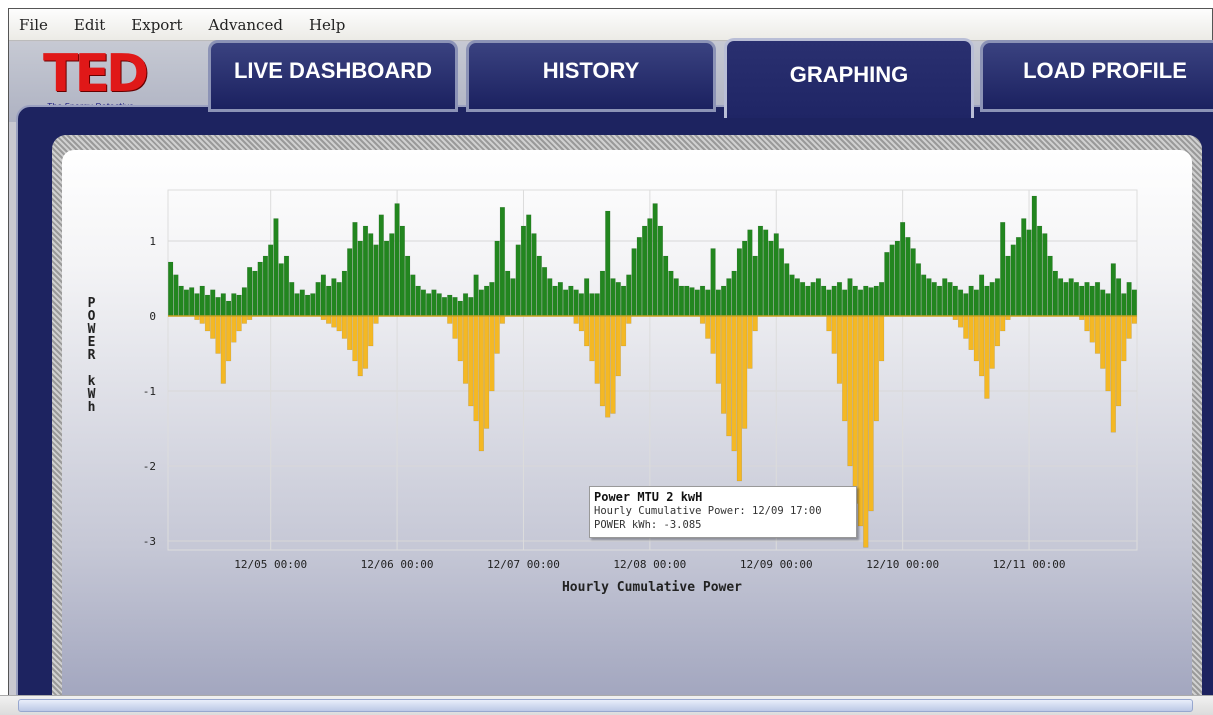 This screenshot has height=715, width=1213. I want to click on menu-item: File, so click(33, 24).